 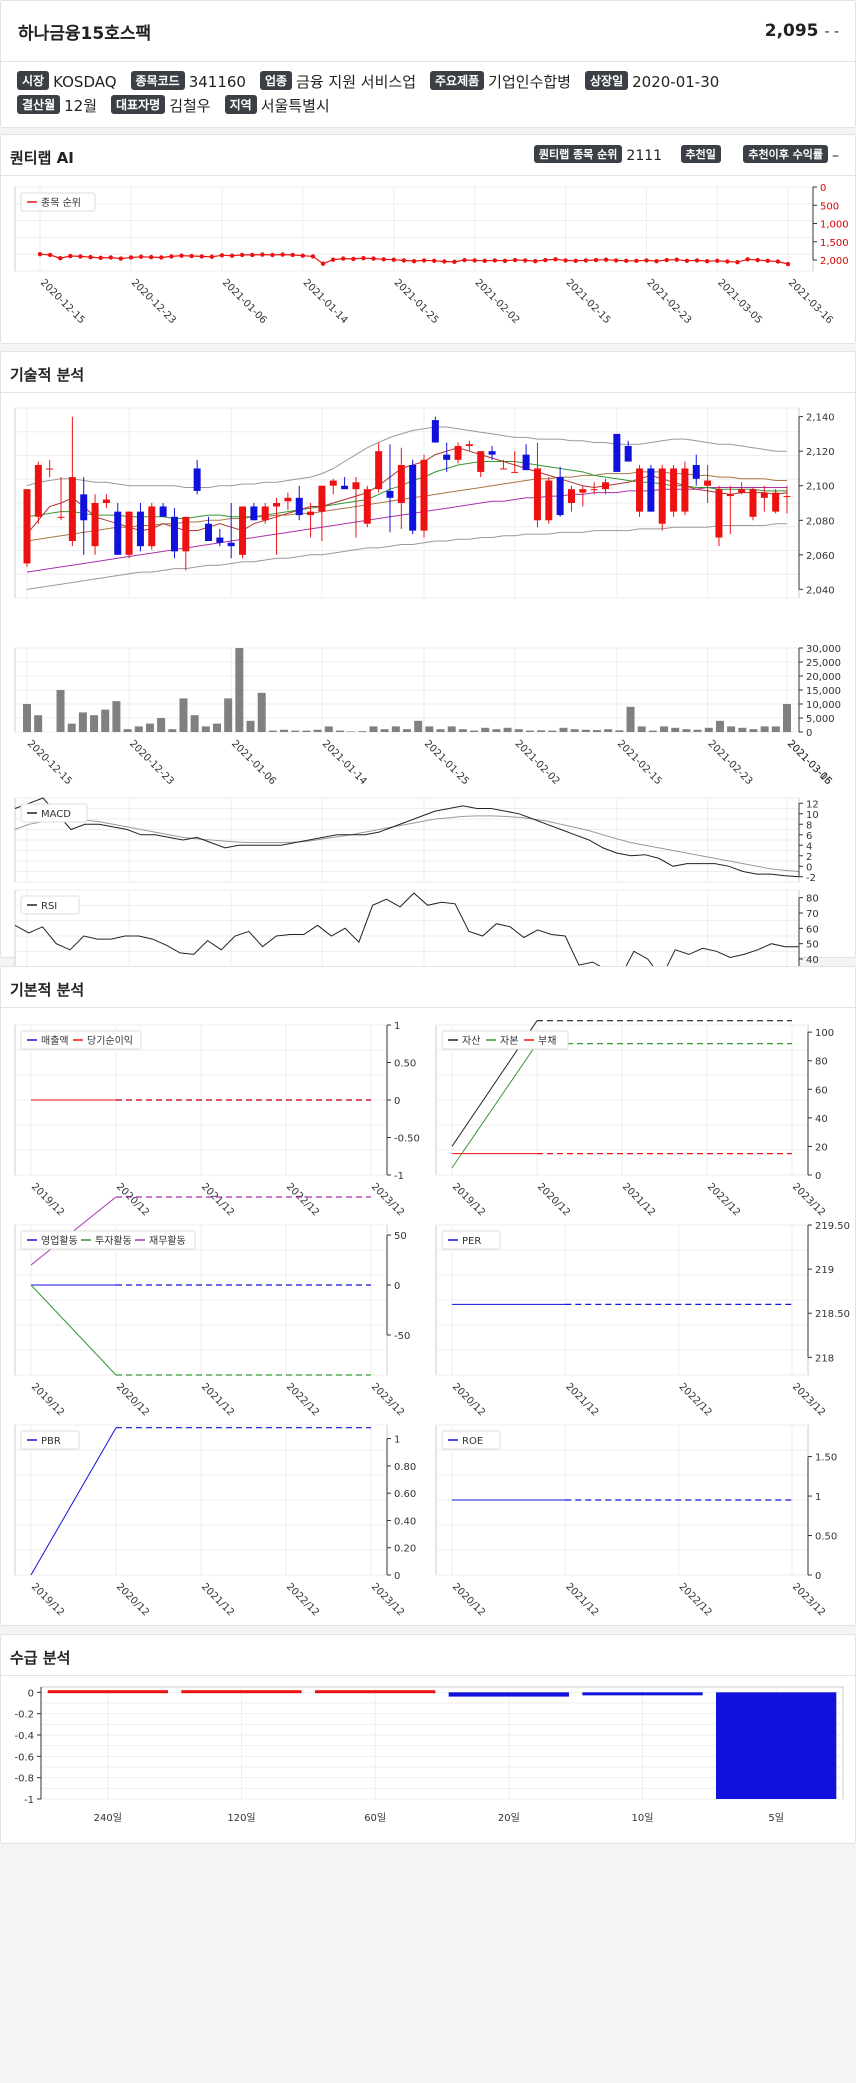 What do you see at coordinates (820, 452) in the screenshot?
I see `price-ytick-label: 2,120` at bounding box center [820, 452].